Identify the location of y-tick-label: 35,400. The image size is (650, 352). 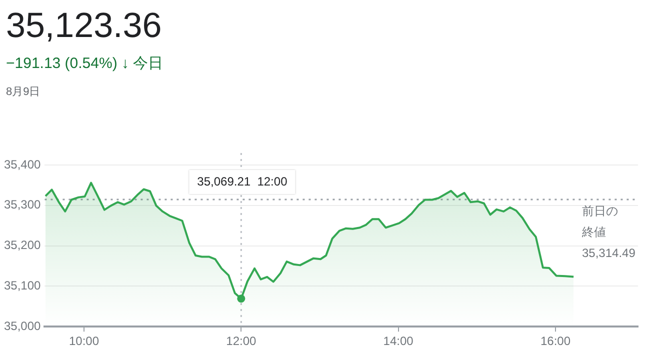
(23, 164).